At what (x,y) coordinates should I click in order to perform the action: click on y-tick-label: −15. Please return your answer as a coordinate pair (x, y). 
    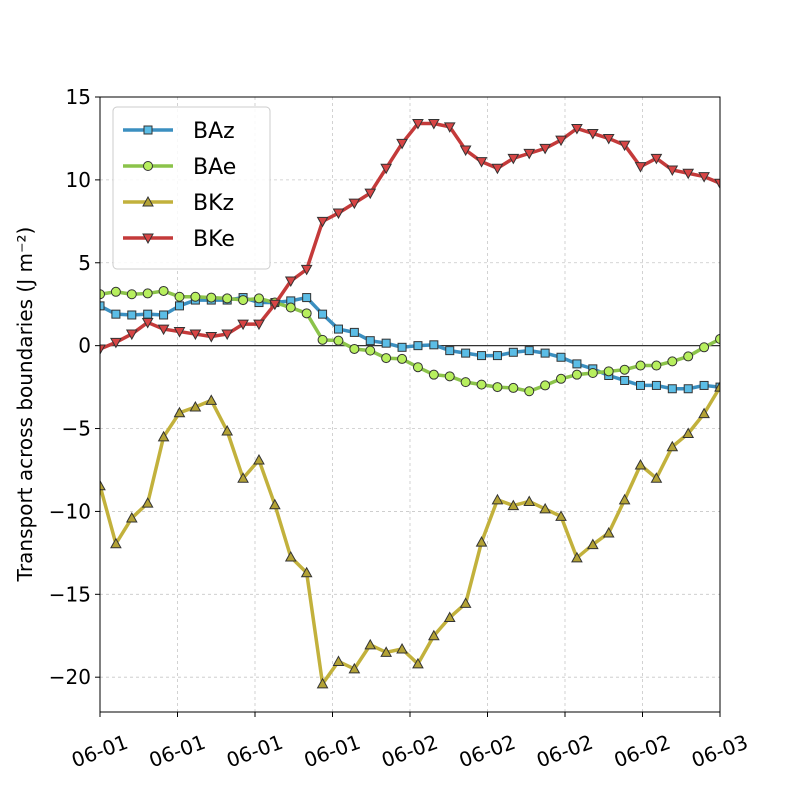
    Looking at the image, I should click on (70, 594).